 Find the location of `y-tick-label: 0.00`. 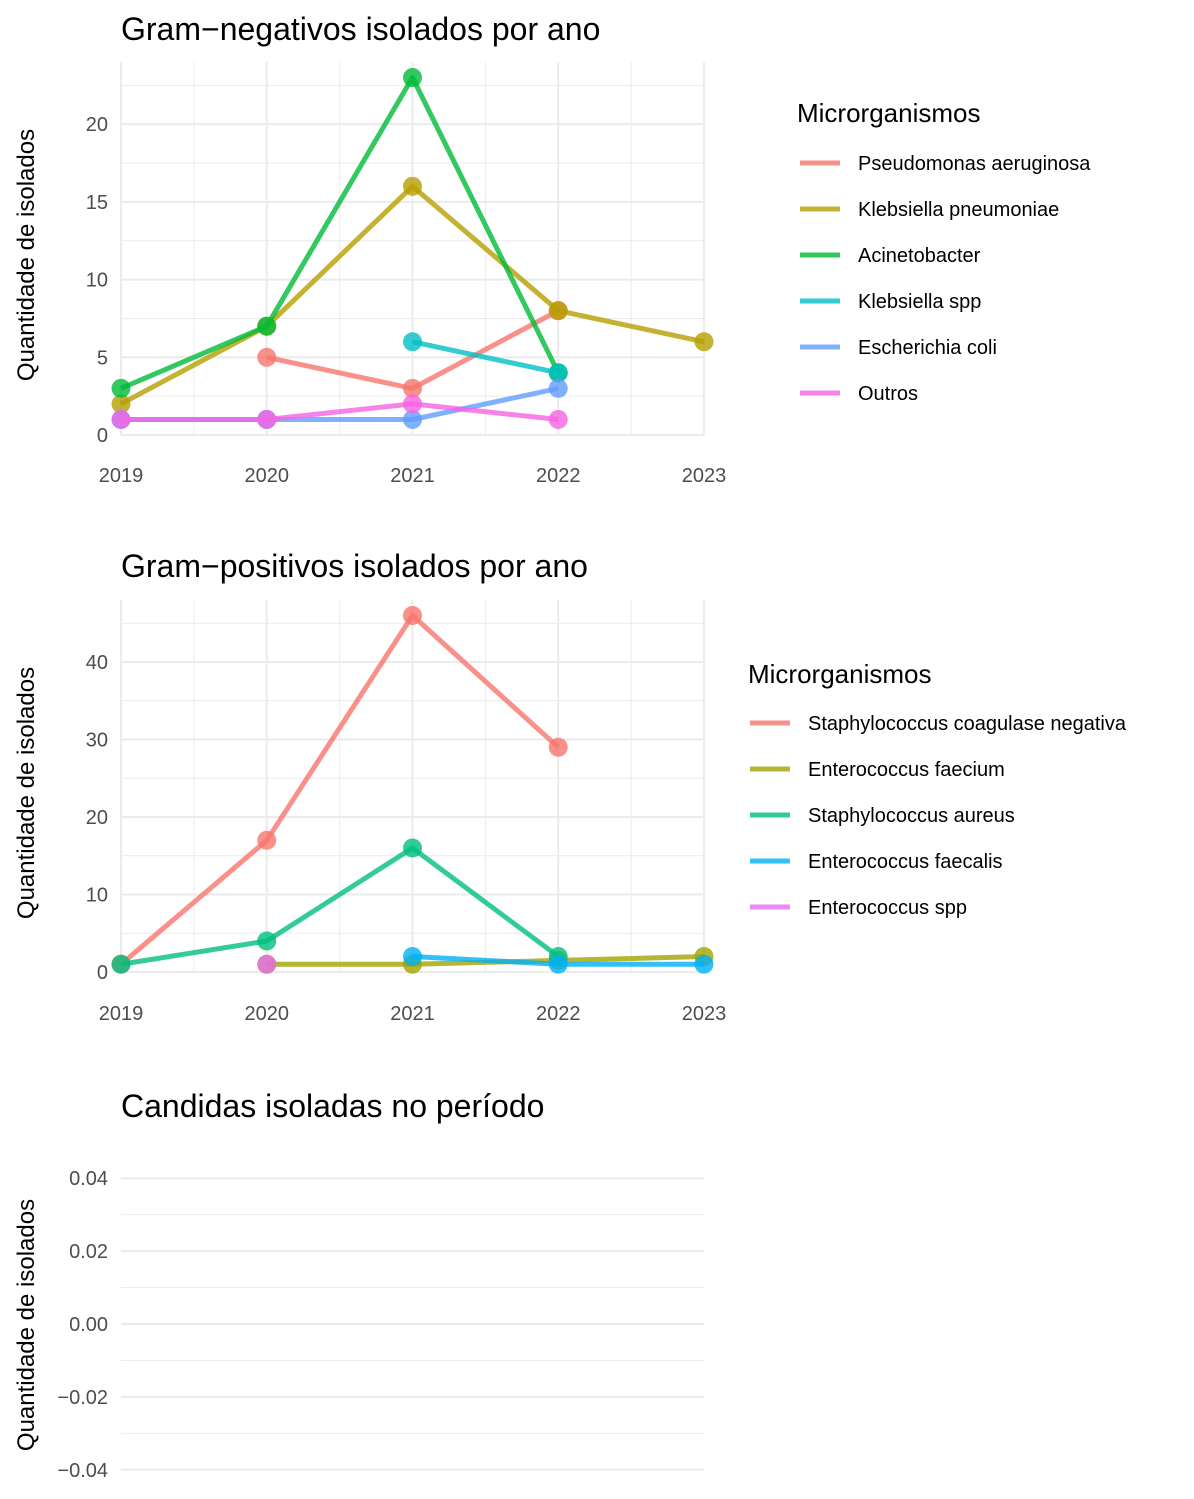

y-tick-label: 0.00 is located at coordinates (88, 1325).